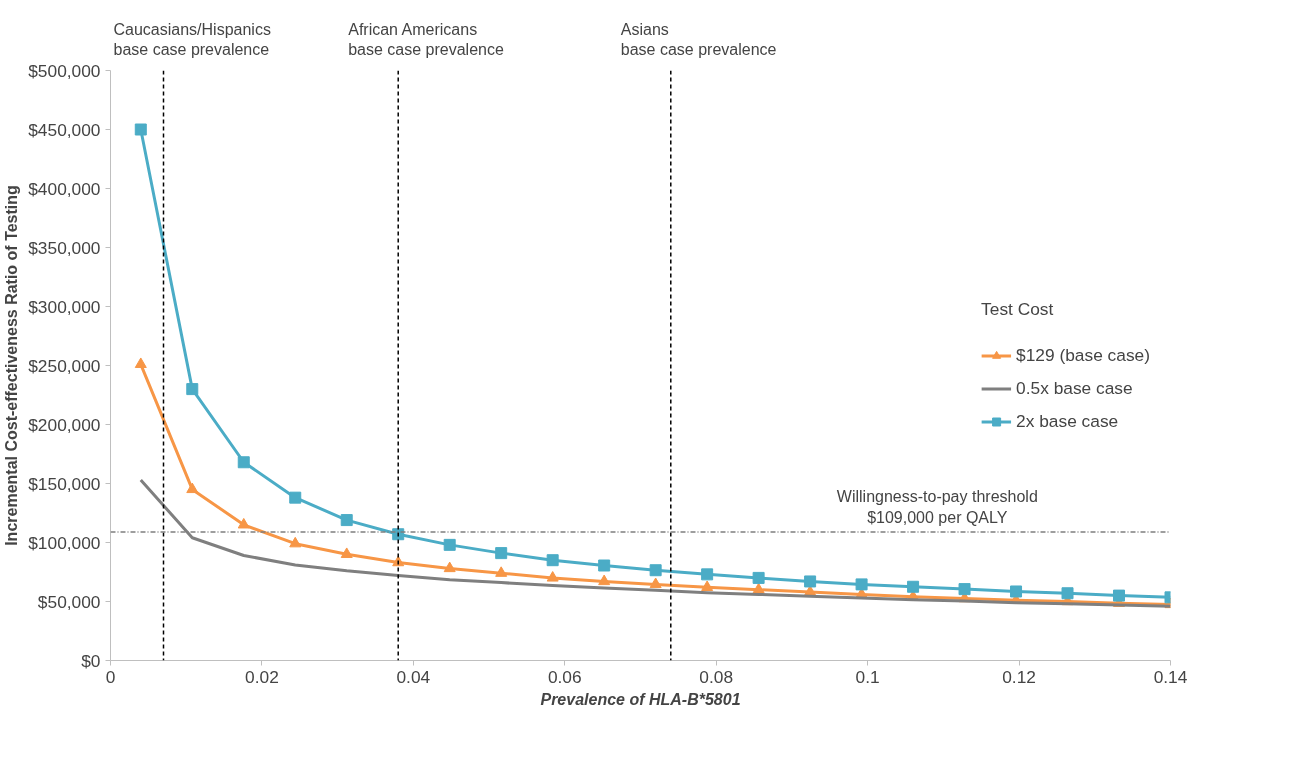 The width and height of the screenshot is (1290, 762). Describe the element at coordinates (937, 507) in the screenshot. I see `ref-line-label: Willingness-to-pay threshold $109,000 per QALY` at that location.